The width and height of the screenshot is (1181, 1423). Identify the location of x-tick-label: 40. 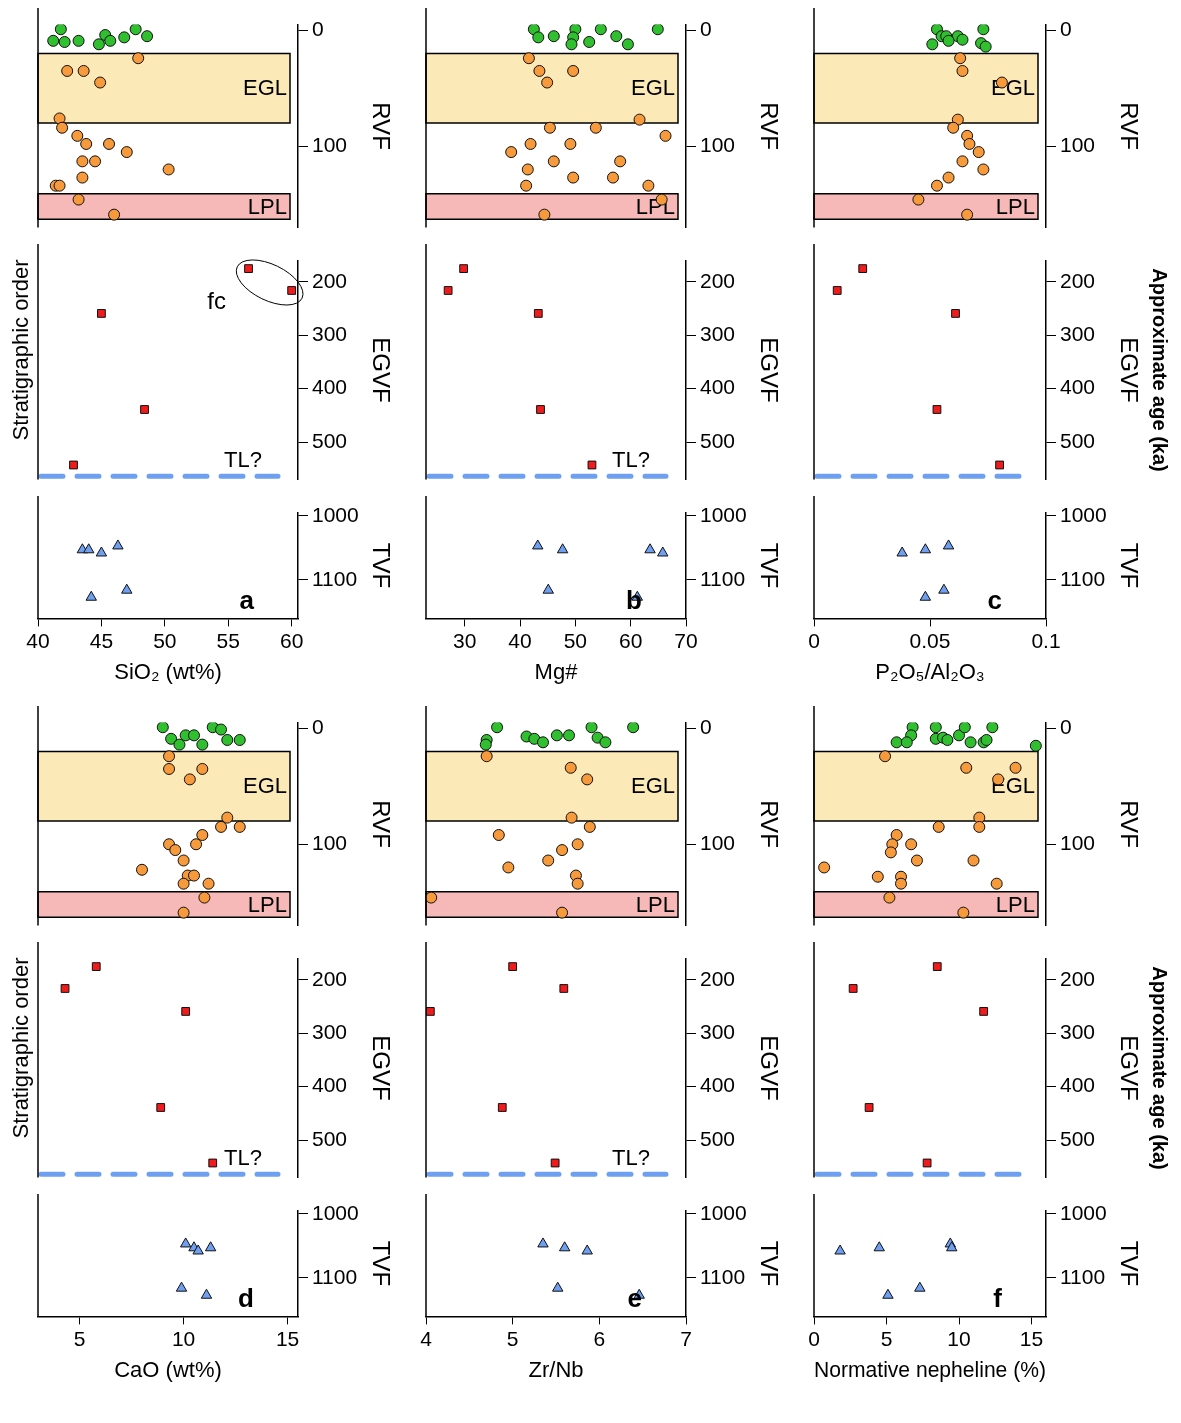
(38, 640).